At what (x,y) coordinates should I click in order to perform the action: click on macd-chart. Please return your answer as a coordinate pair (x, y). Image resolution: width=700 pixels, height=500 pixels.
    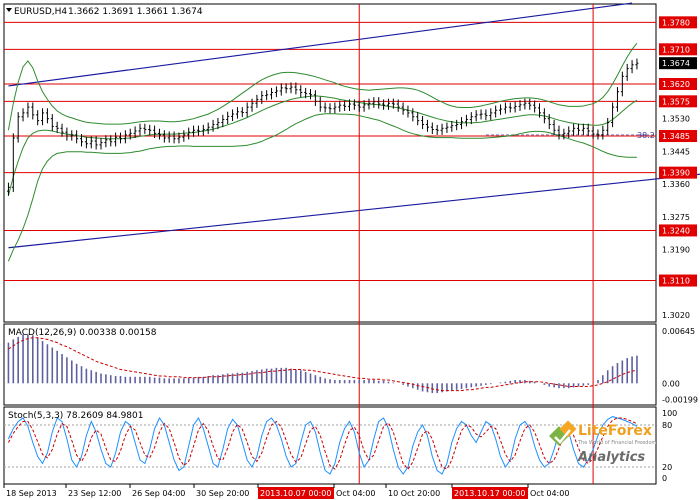
    Looking at the image, I should click on (322, 364).